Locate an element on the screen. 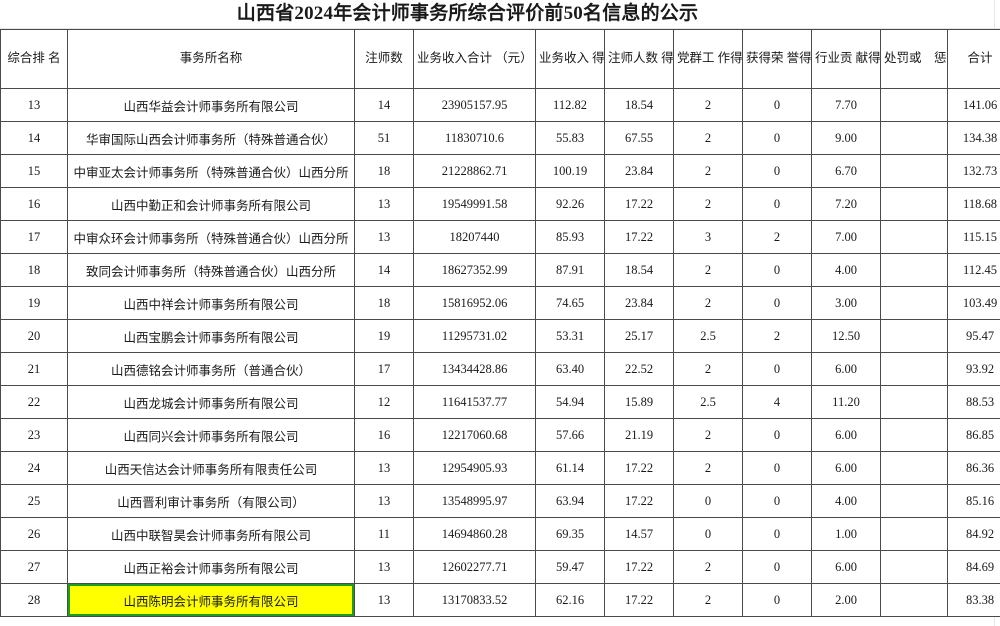 This screenshot has height=626, width=1000. cell-overall-rank: 13 is located at coordinates (34, 105).